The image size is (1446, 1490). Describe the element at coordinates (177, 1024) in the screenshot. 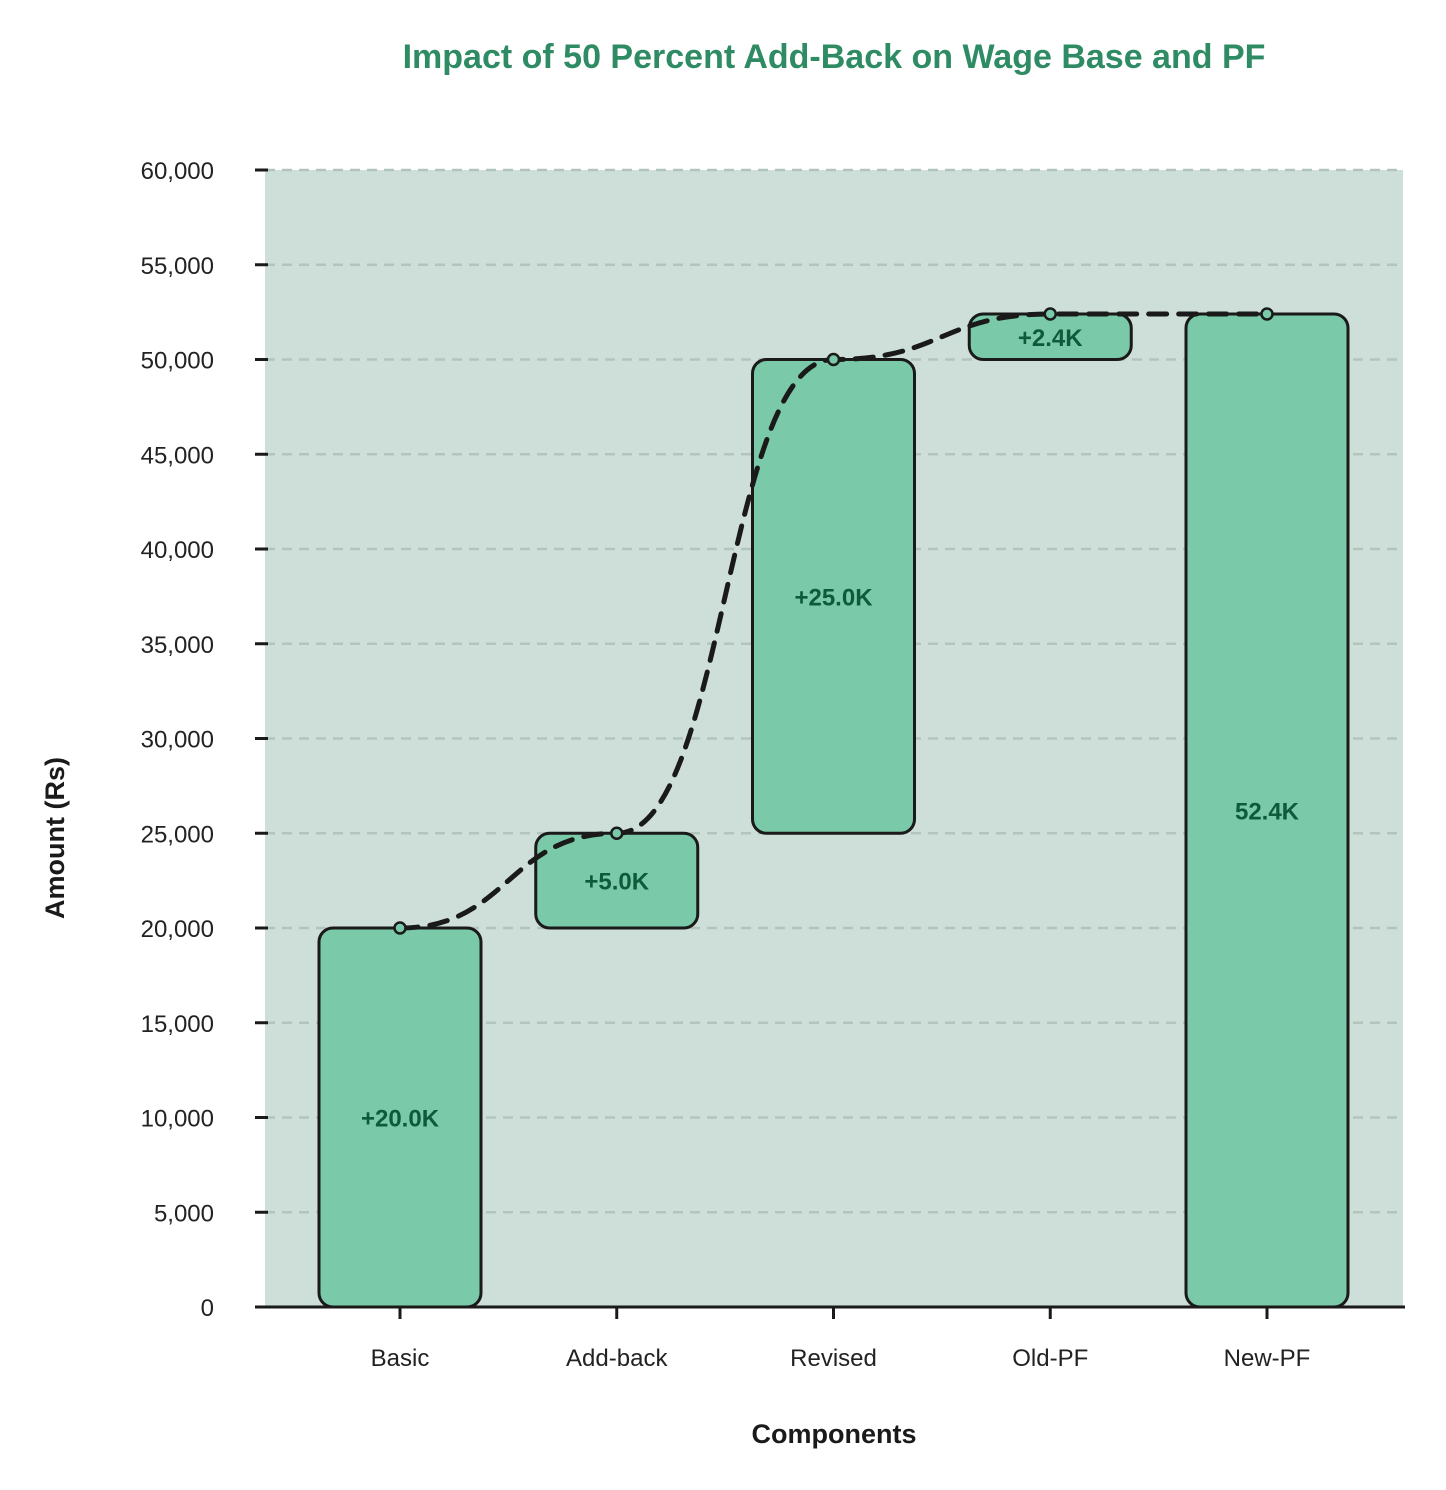

I see `y-tick-label: 15,000` at that location.